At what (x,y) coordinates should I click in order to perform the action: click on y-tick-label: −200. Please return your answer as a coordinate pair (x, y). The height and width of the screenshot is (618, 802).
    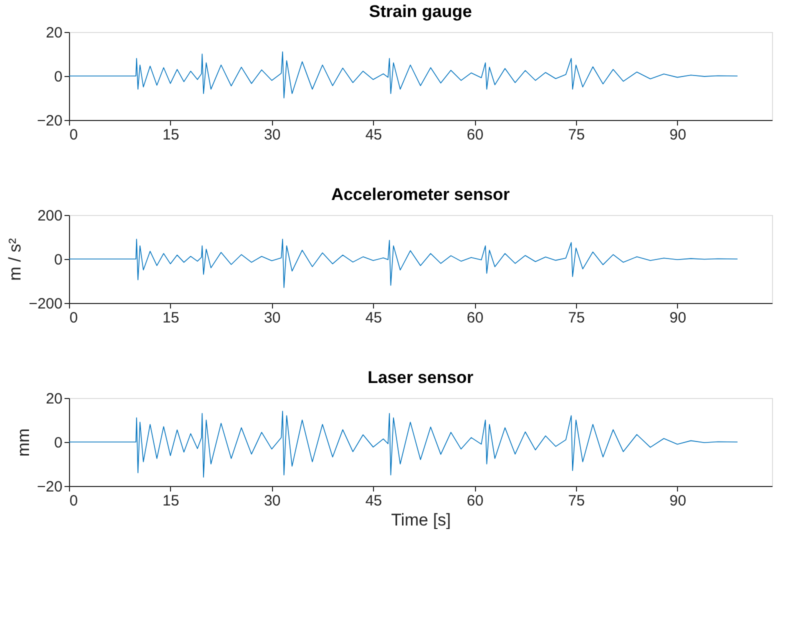
    Looking at the image, I should click on (45, 304).